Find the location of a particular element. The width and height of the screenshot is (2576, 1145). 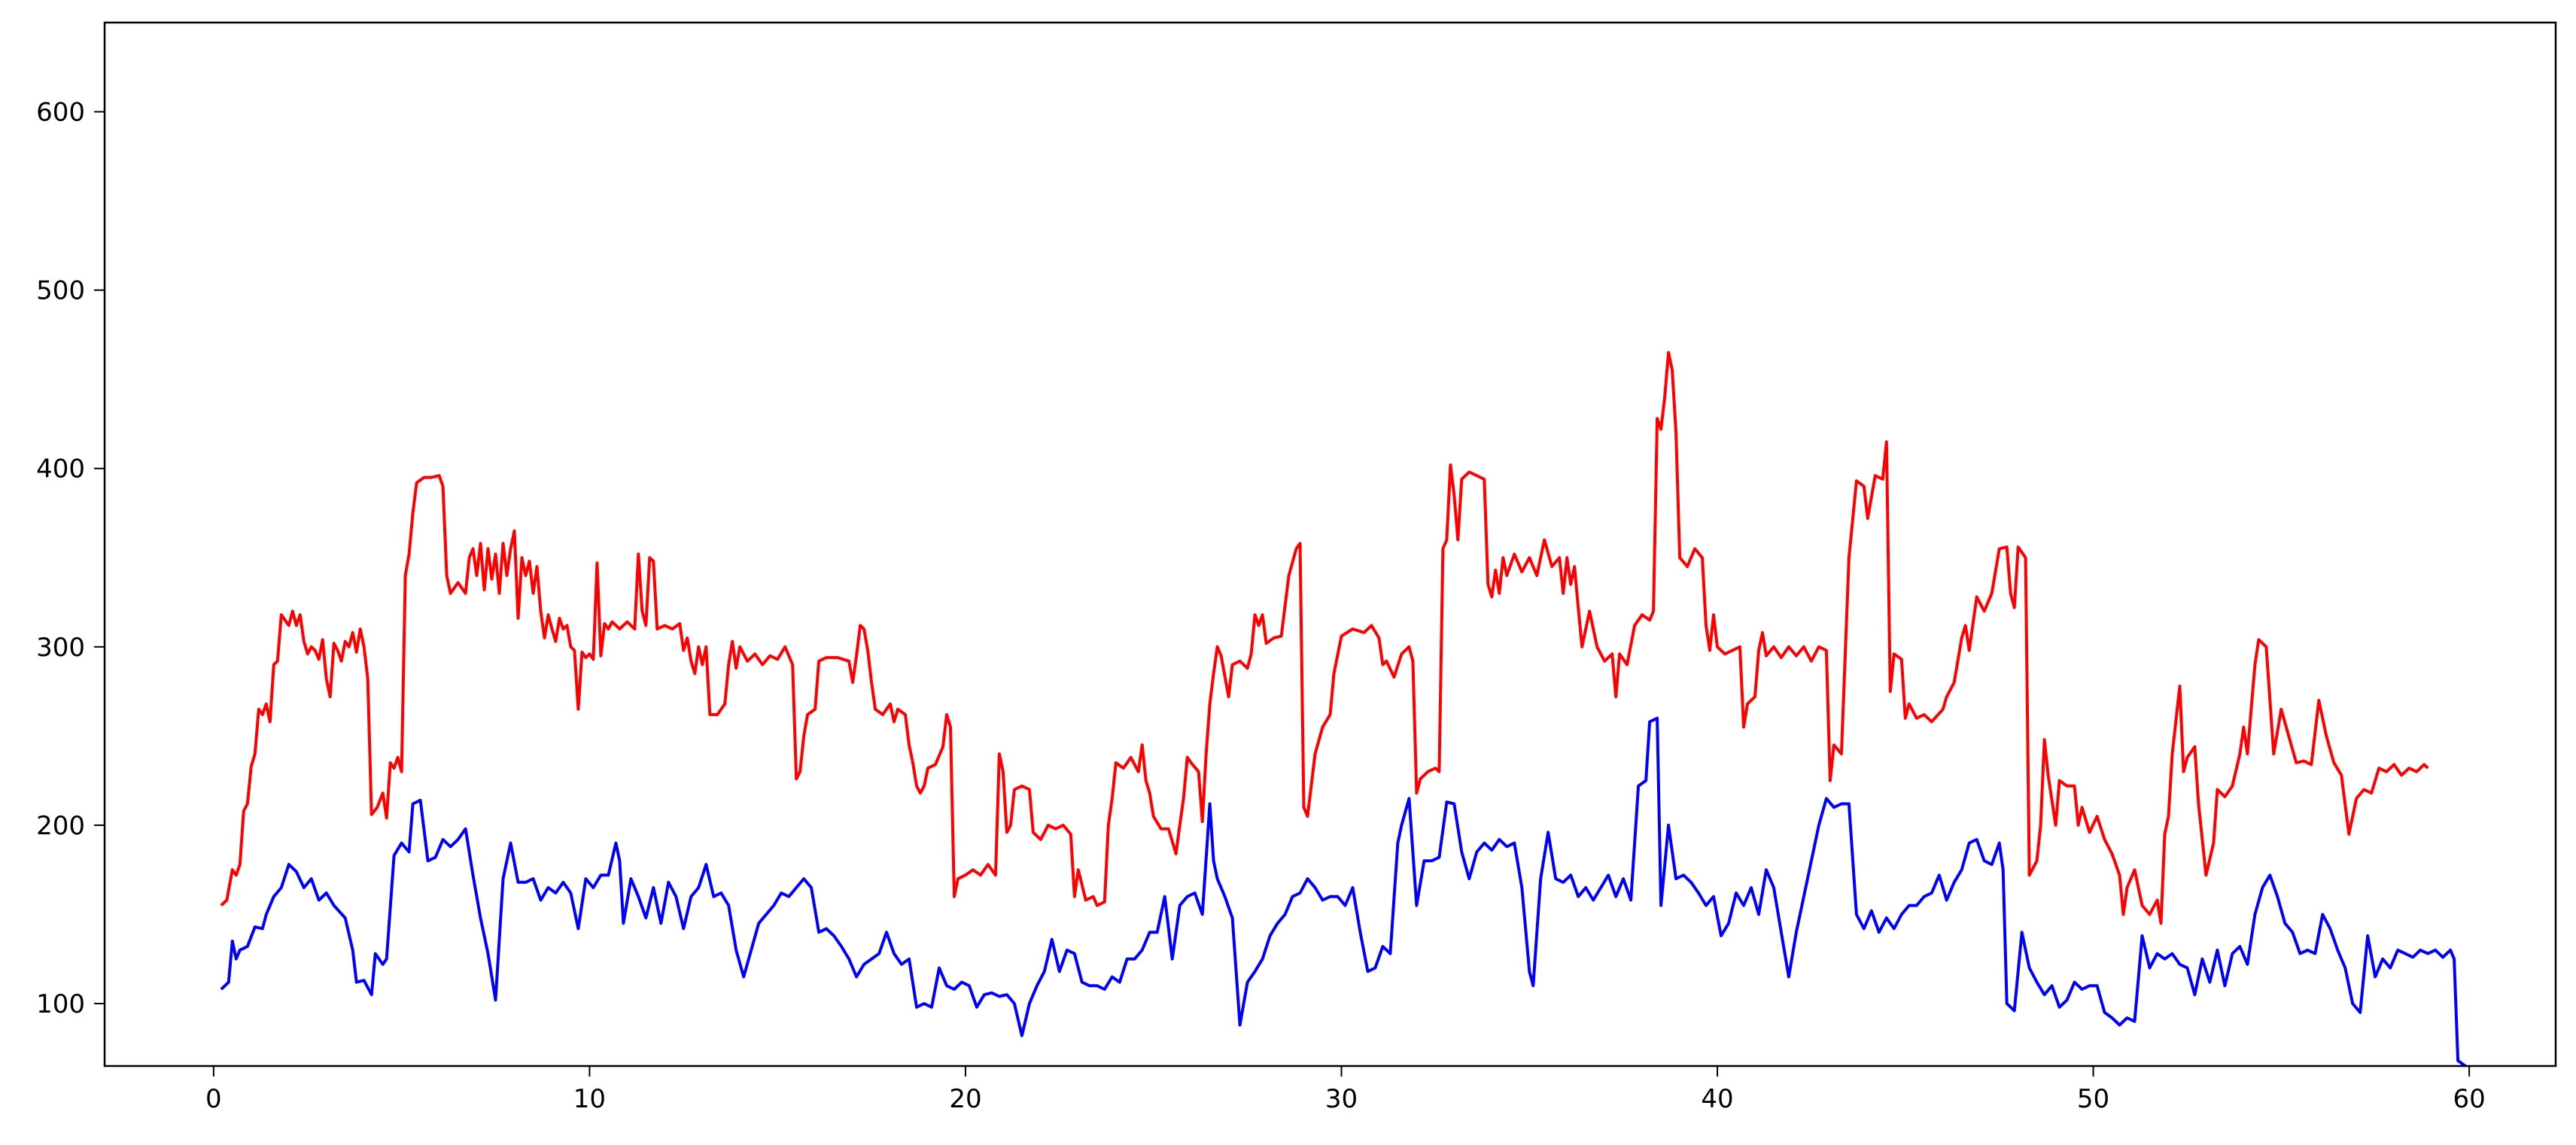

y-tick-label: 600 is located at coordinates (61, 113).